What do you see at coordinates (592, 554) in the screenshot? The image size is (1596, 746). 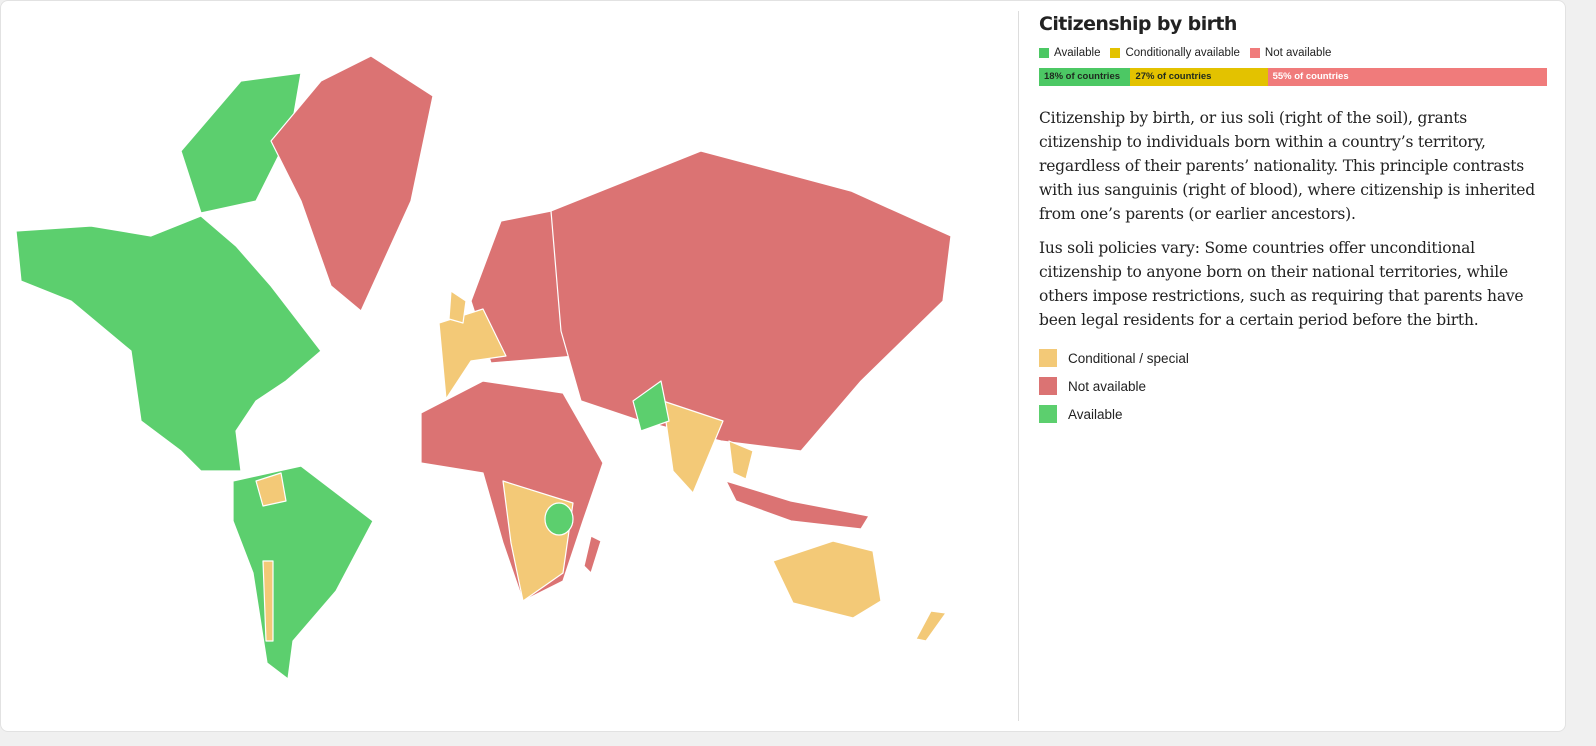 I see `madagascar` at bounding box center [592, 554].